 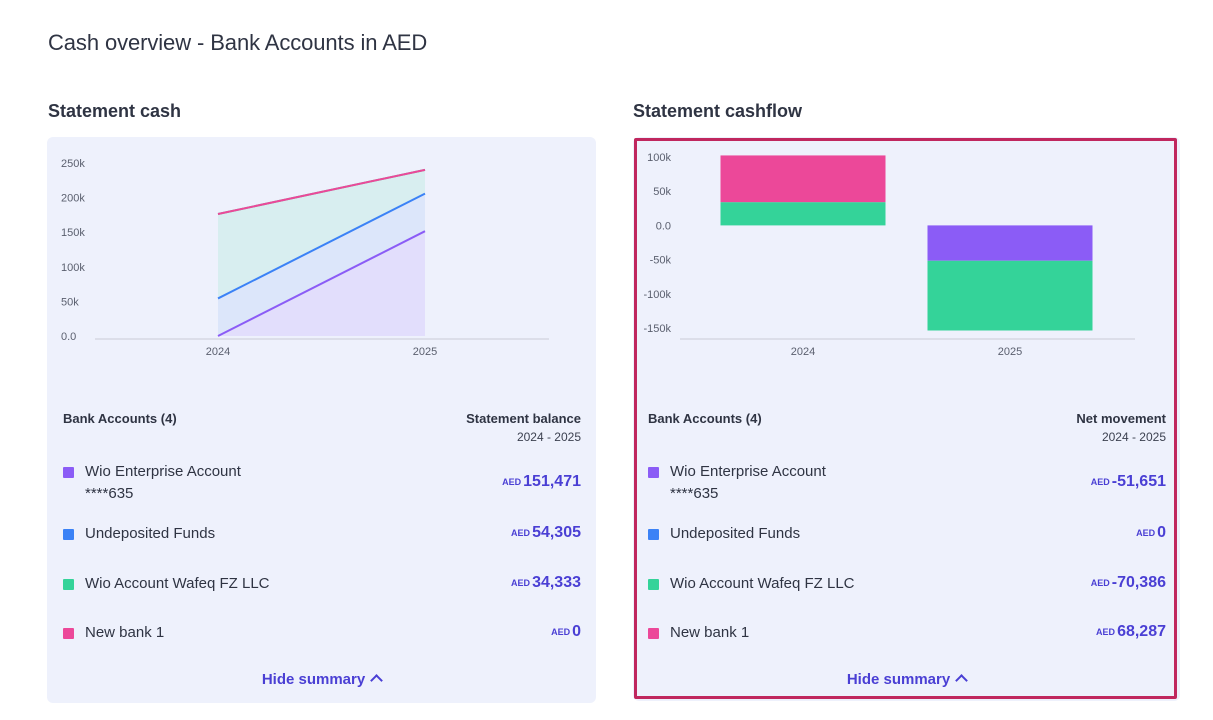 I want to click on net-movement-label: Net movement, so click(x=1121, y=418).